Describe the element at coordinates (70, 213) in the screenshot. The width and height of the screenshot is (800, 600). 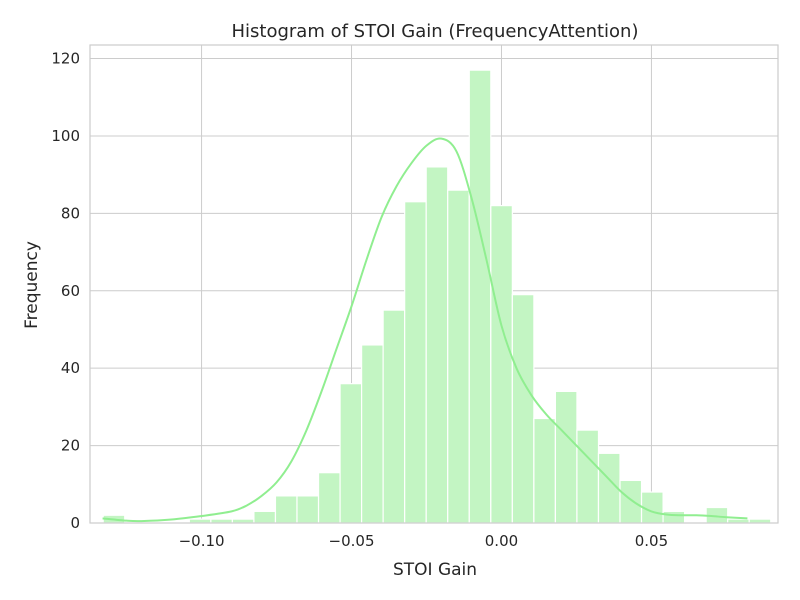
I see `y-tick-label: 80` at that location.